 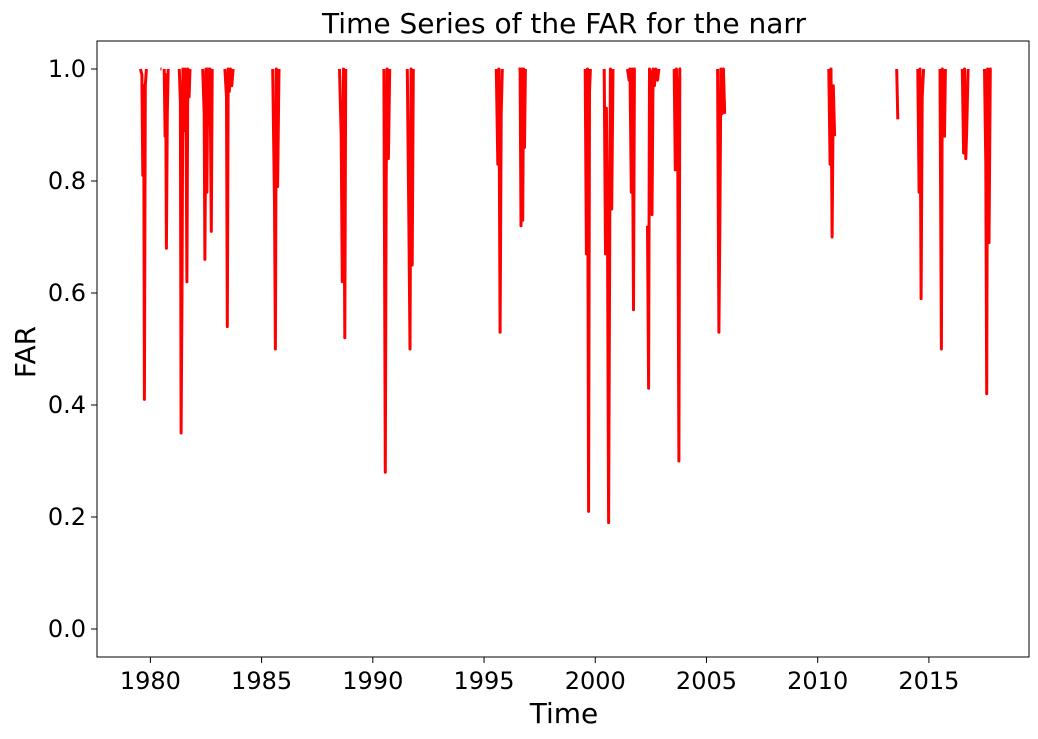 I want to click on x-tick-label: 2000, so click(x=595, y=681).